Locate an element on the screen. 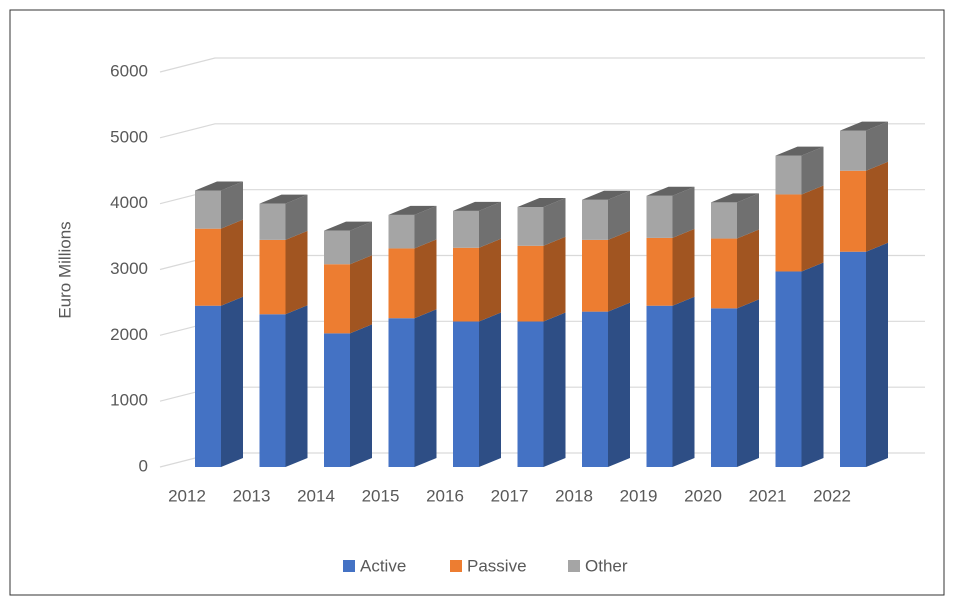  y-axis-label: Euro Millions is located at coordinates (64, 269).